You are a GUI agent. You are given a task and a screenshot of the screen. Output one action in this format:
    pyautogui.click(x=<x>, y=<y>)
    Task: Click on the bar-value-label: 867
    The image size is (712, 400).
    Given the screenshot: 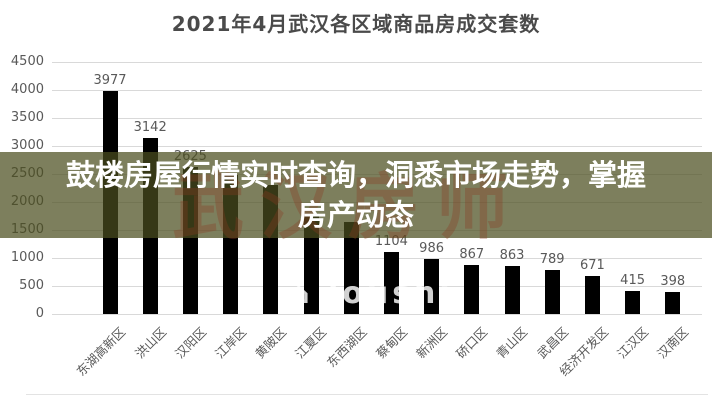 What is the action you would take?
    pyautogui.click(x=472, y=255)
    